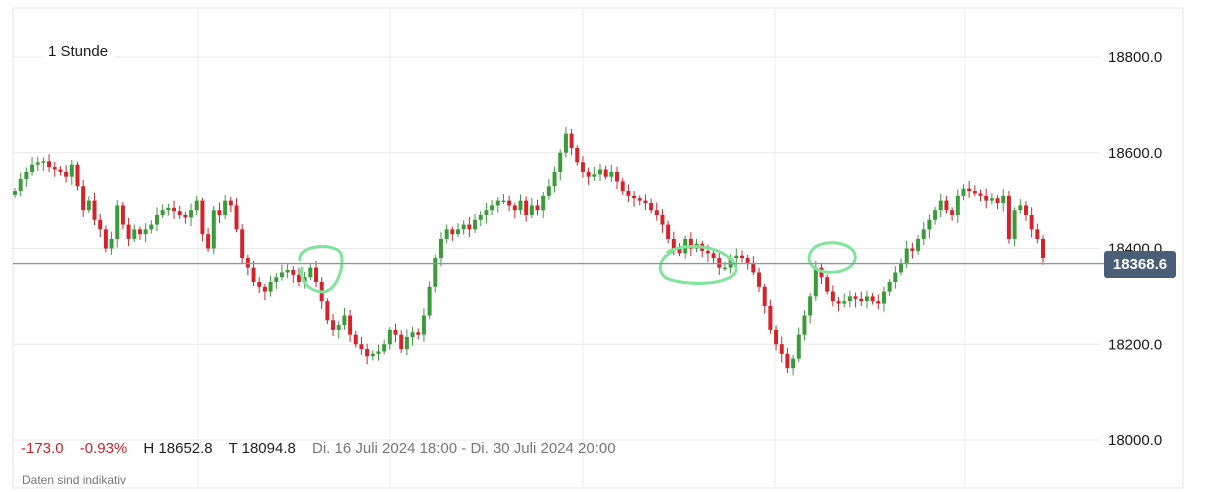 The image size is (1207, 492). What do you see at coordinates (1135, 153) in the screenshot?
I see `y-tick-label: 18600.0` at bounding box center [1135, 153].